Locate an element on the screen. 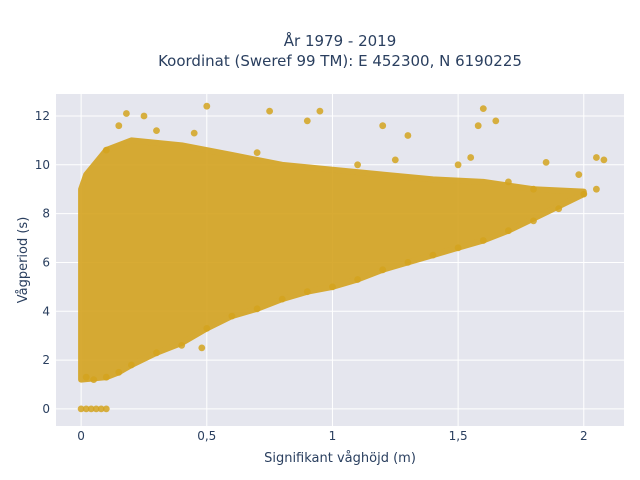  x-tick-label: 1 is located at coordinates (333, 436).